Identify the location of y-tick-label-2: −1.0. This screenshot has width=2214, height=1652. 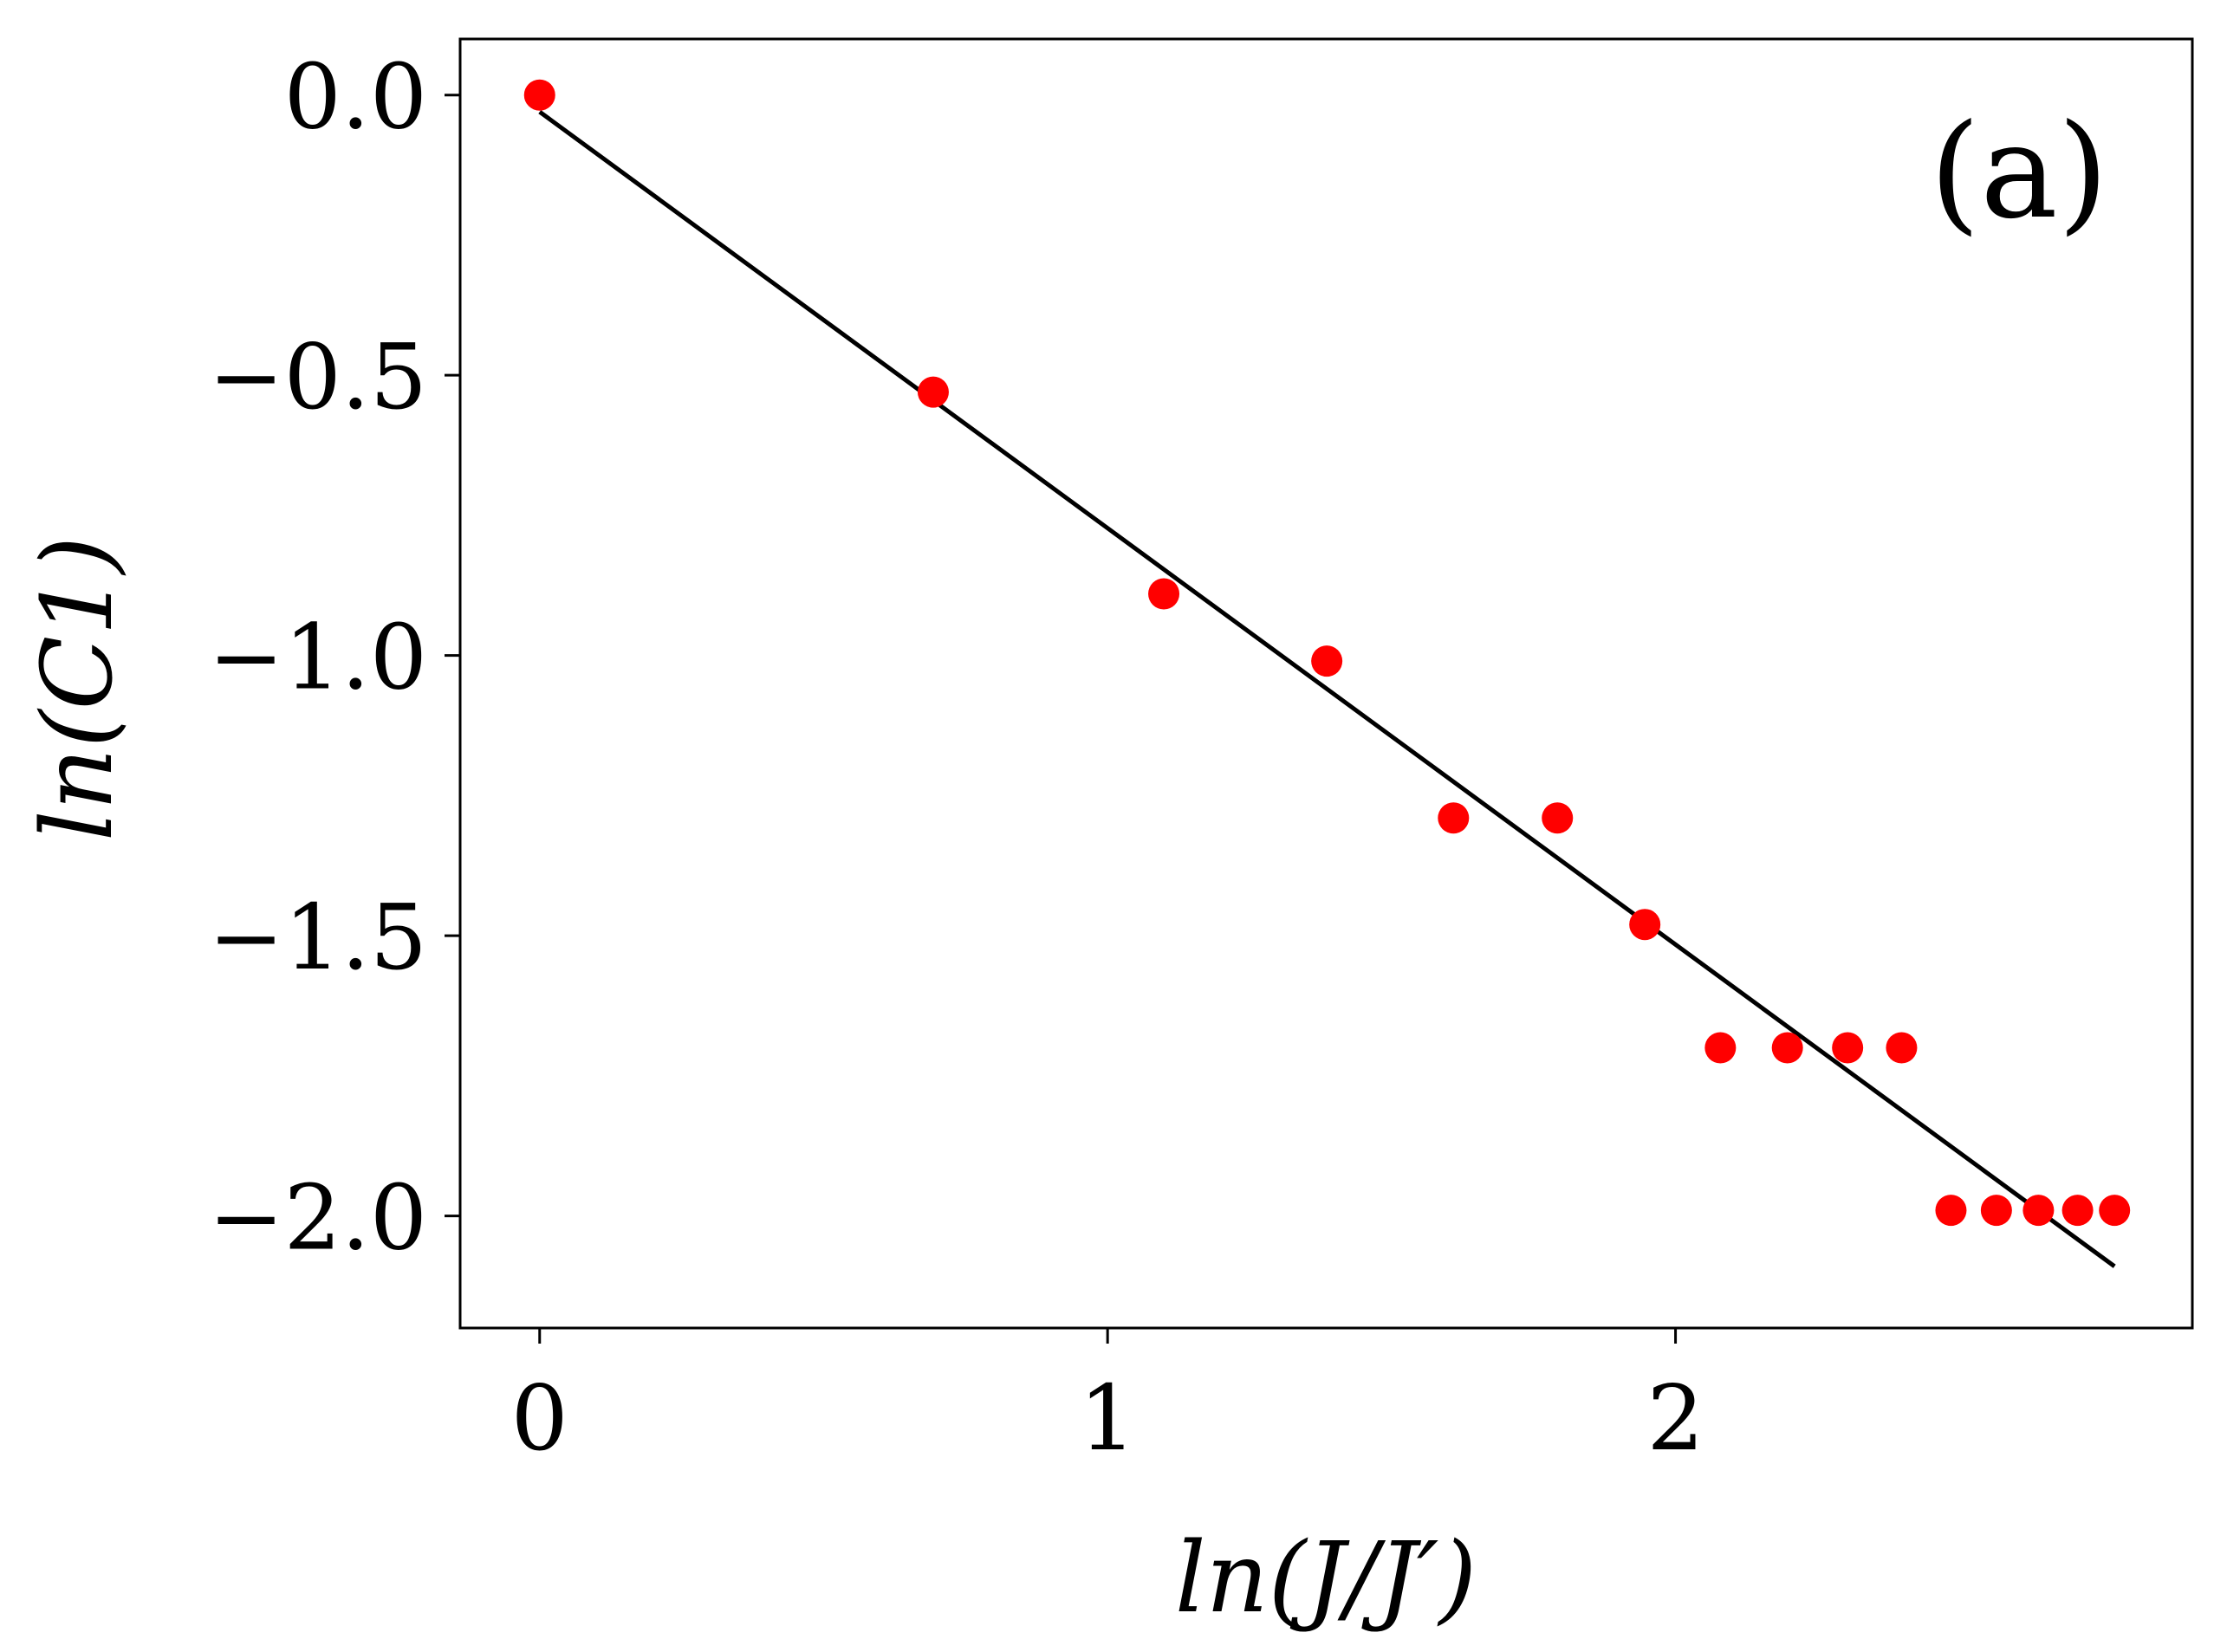
(317, 657).